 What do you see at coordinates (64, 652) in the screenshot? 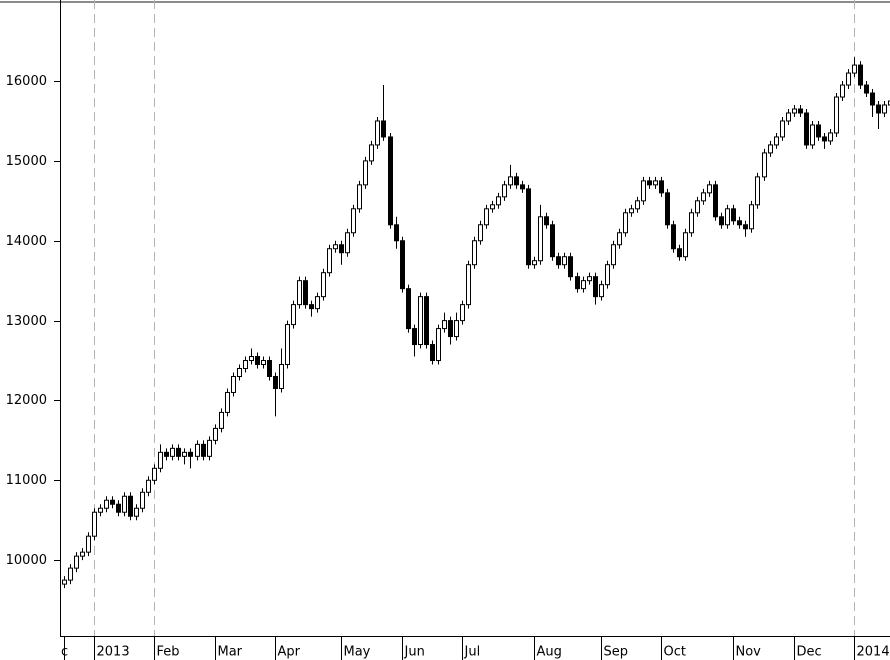
I see `x-tick-label: c` at bounding box center [64, 652].